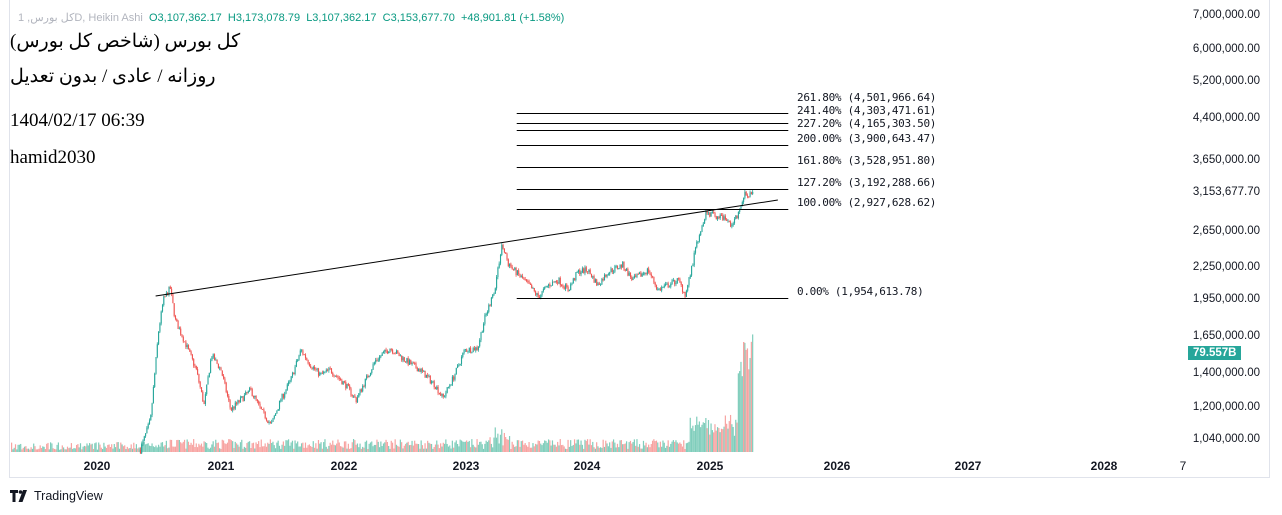  What do you see at coordinates (56, 496) in the screenshot?
I see `tradingview-logo: TradingView` at bounding box center [56, 496].